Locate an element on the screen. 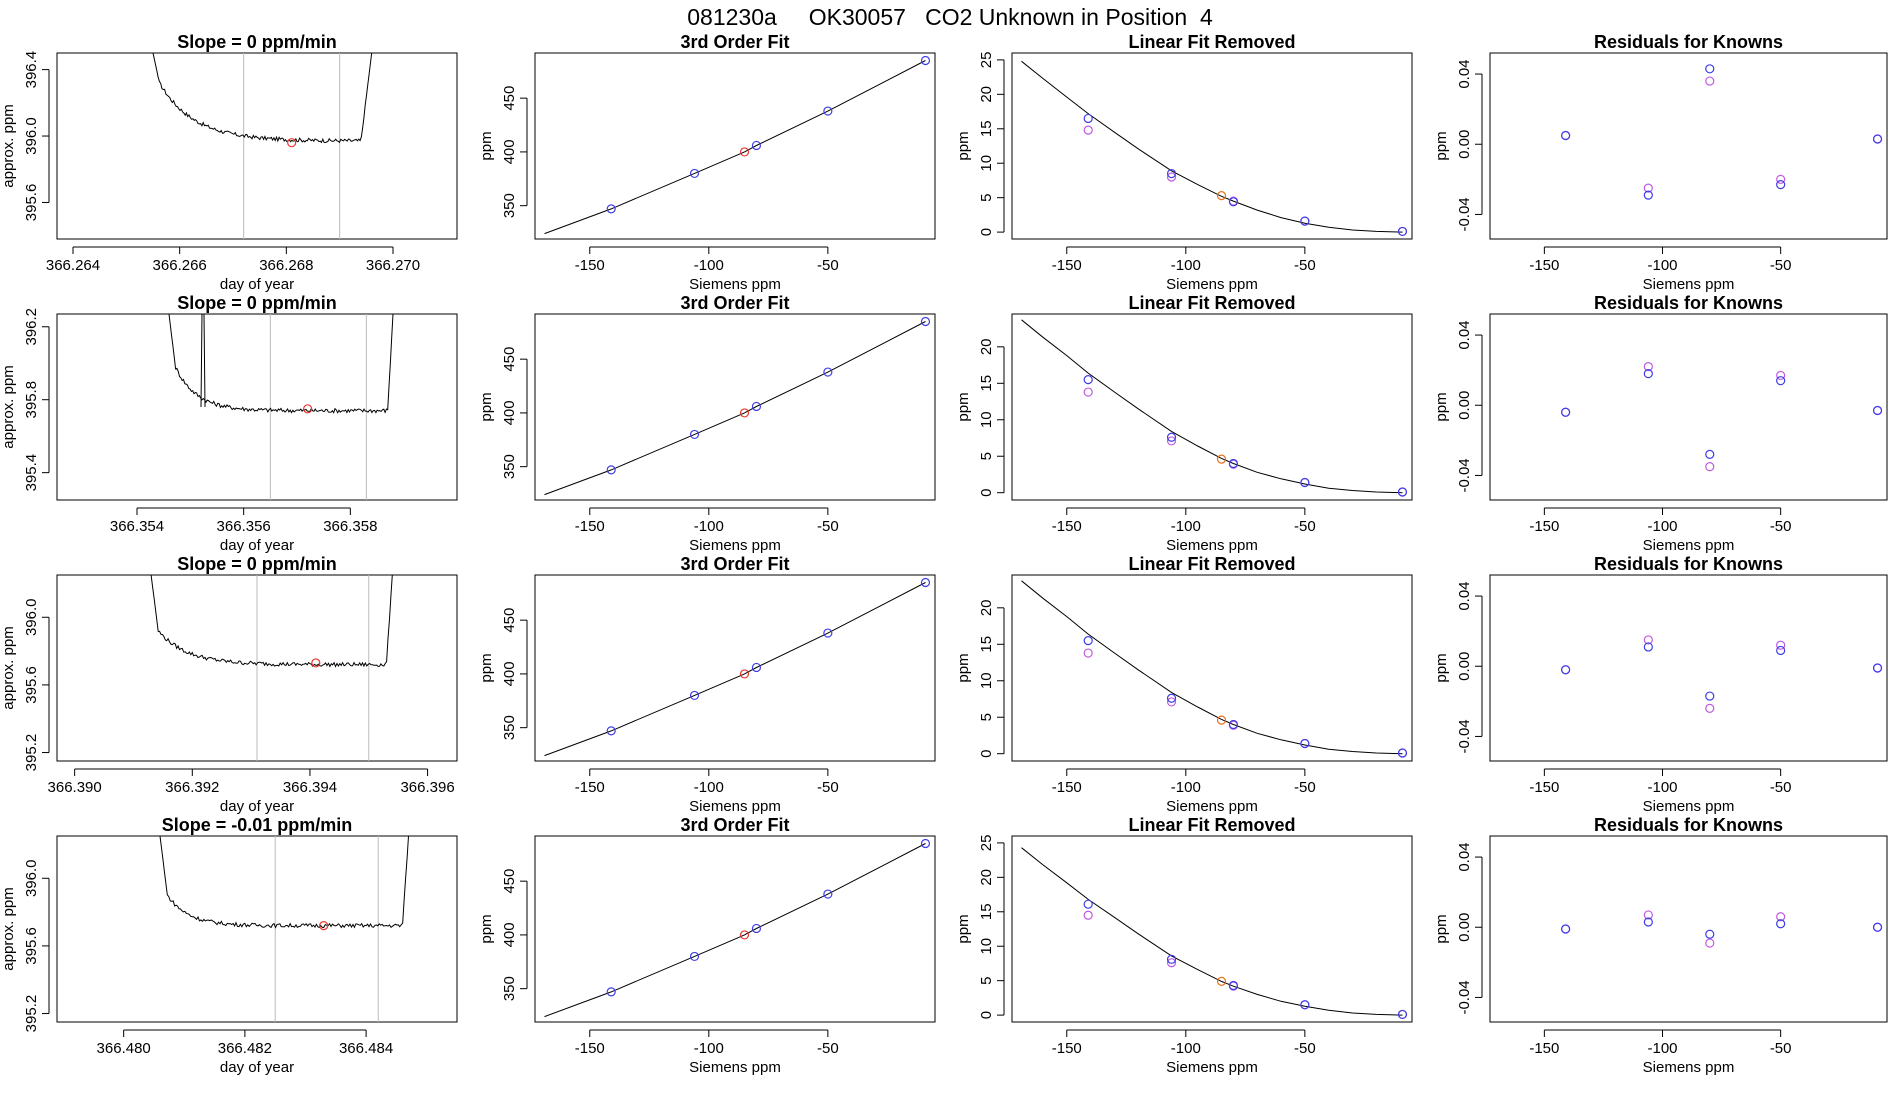 The height and width of the screenshot is (1100, 1900). trace-line is located at coordinates (281, 364).